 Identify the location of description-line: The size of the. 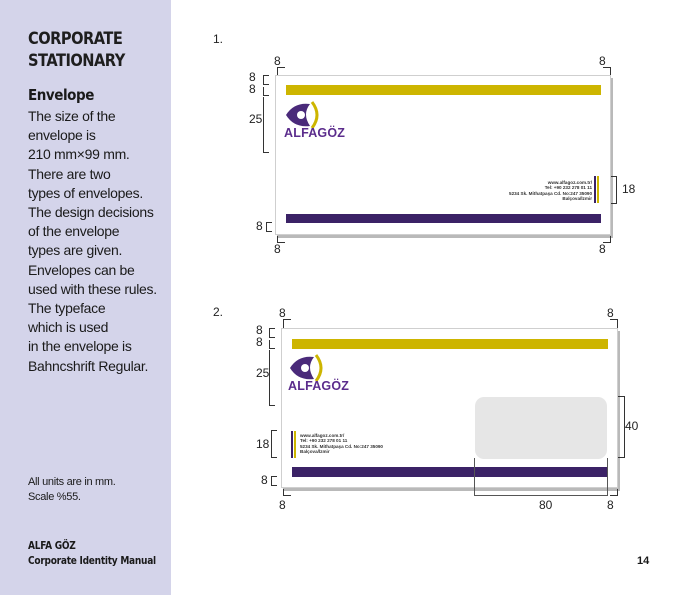
(72, 116).